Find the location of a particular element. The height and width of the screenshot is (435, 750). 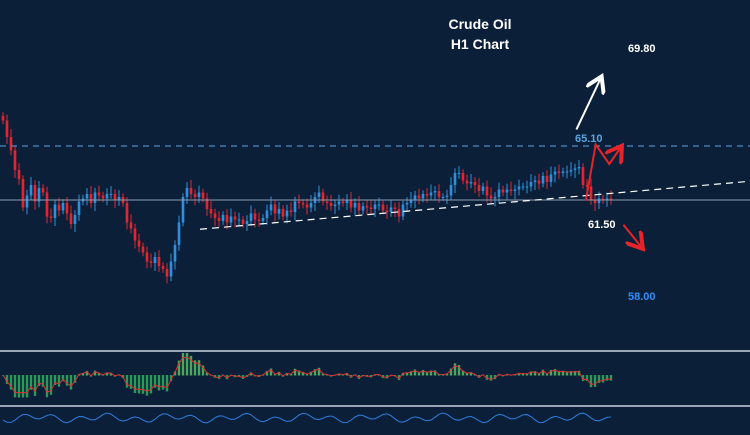

trendline is located at coordinates (474, 205).